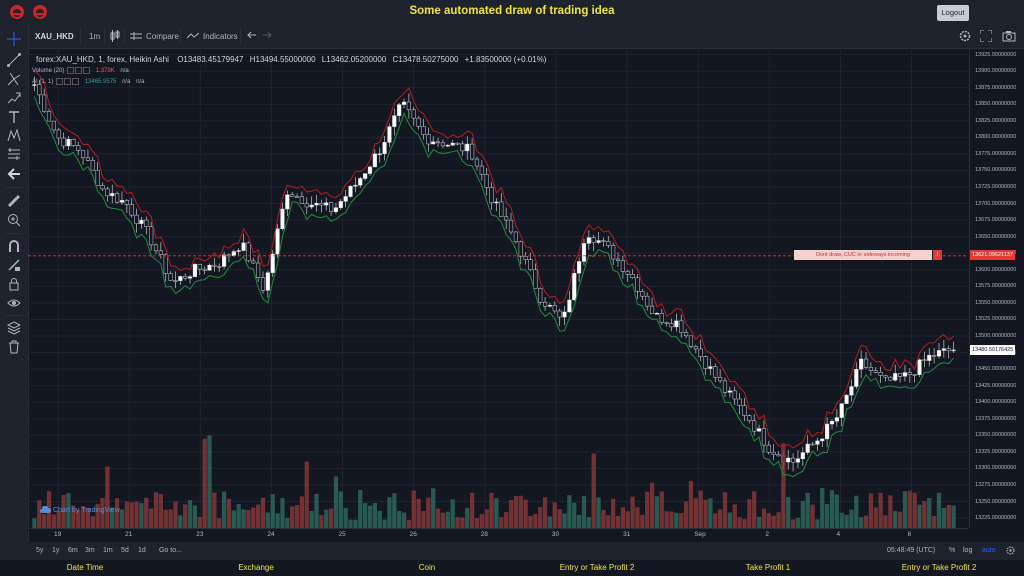 Image resolution: width=1024 pixels, height=576 pixels. I want to click on crosshair-icon, so click(14, 39).